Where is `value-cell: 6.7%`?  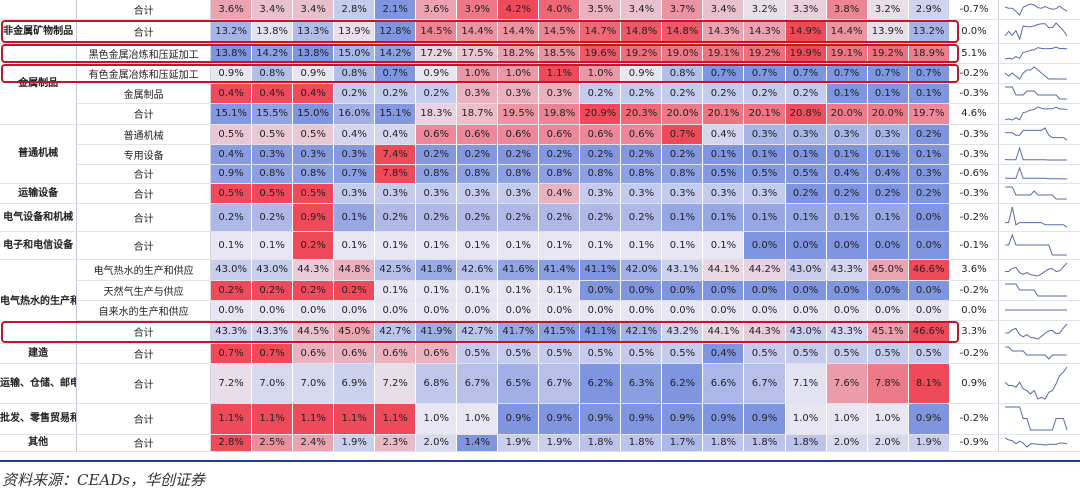
value-cell: 6.7% is located at coordinates (477, 383).